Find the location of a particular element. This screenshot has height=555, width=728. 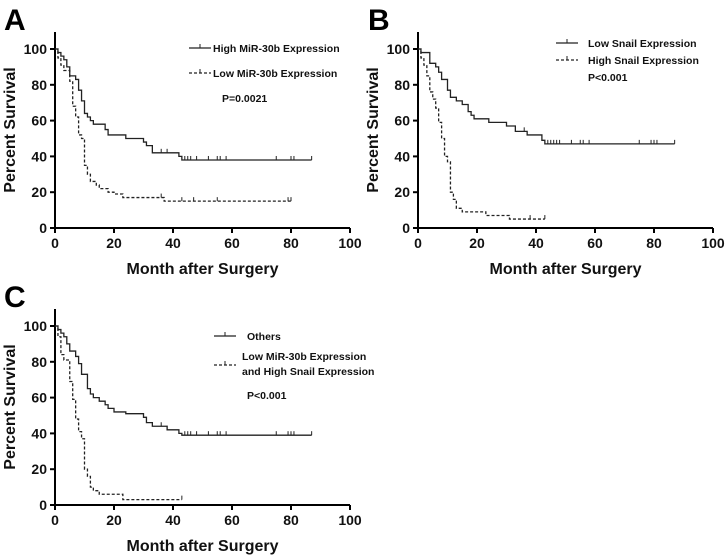

legend-label: Others is located at coordinates (264, 337).